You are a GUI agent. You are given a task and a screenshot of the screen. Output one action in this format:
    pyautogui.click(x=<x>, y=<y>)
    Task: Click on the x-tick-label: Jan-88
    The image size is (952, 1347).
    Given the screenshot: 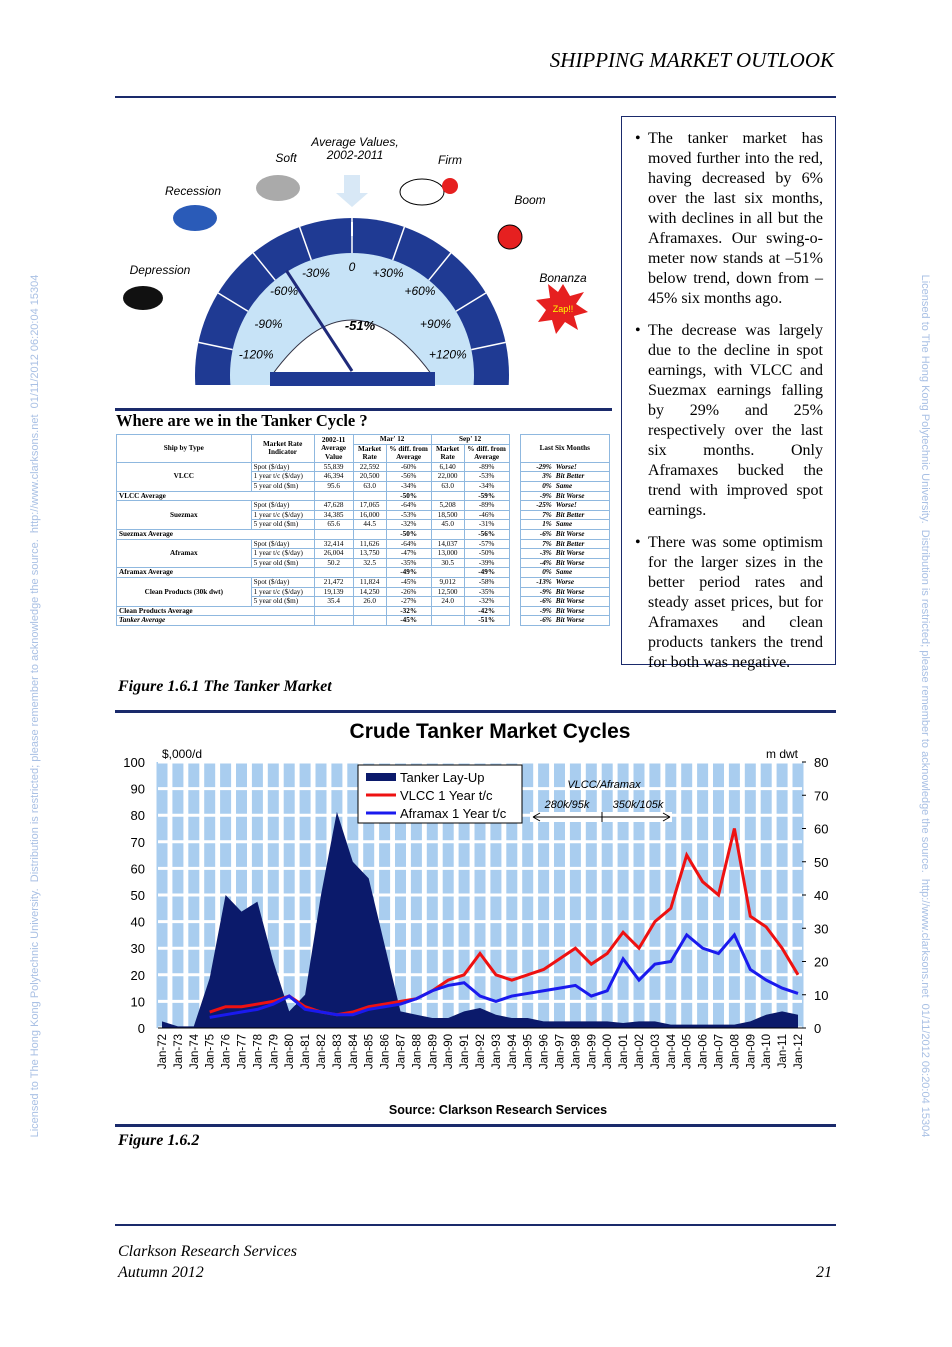 What is the action you would take?
    pyautogui.click(x=417, y=1051)
    